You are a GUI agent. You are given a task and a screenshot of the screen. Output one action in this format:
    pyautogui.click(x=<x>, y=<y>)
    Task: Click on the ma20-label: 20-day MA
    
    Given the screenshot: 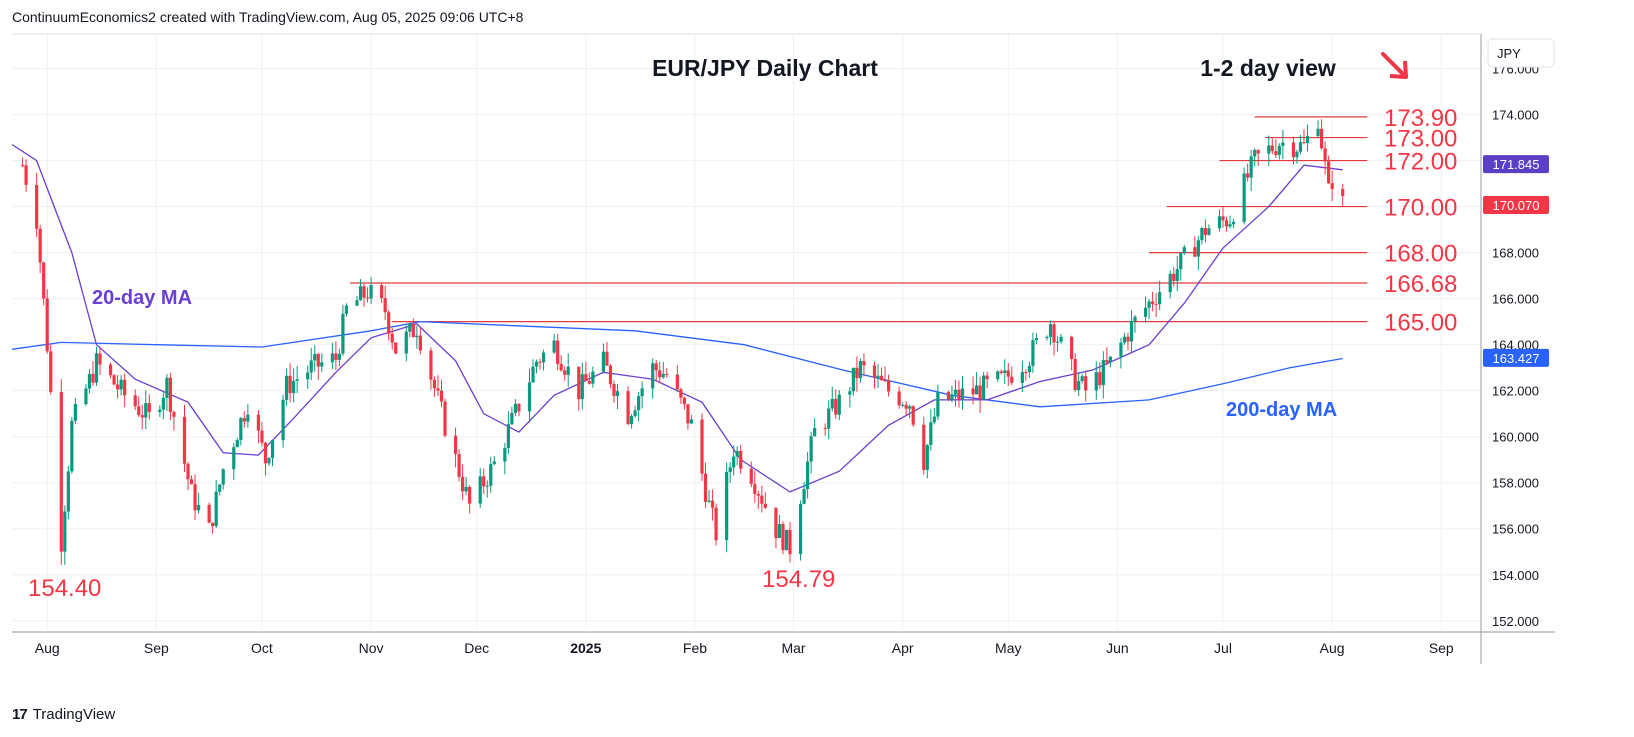 What is the action you would take?
    pyautogui.click(x=142, y=298)
    